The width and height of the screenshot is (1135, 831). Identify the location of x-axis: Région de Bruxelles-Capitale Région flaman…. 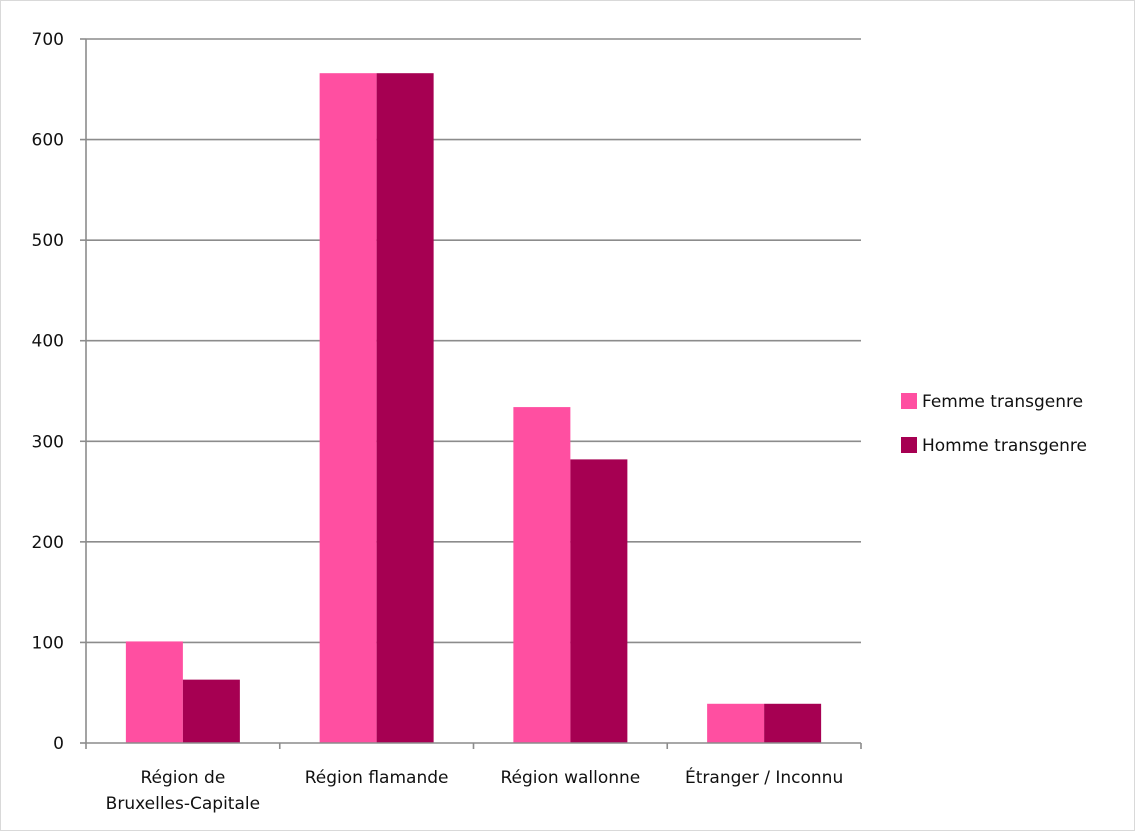
(473, 778).